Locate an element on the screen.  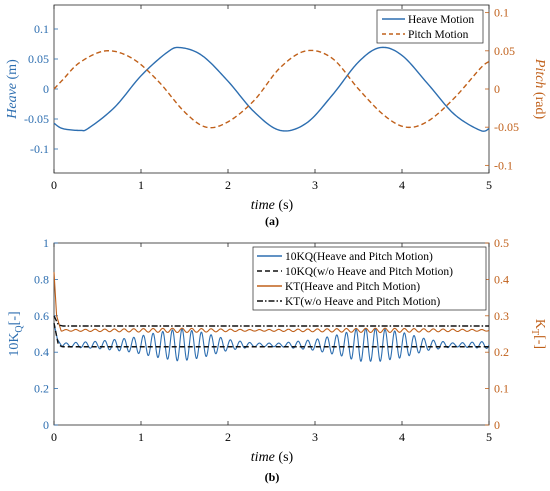
y-right-tick-label: 0.5 is located at coordinates (501, 243).